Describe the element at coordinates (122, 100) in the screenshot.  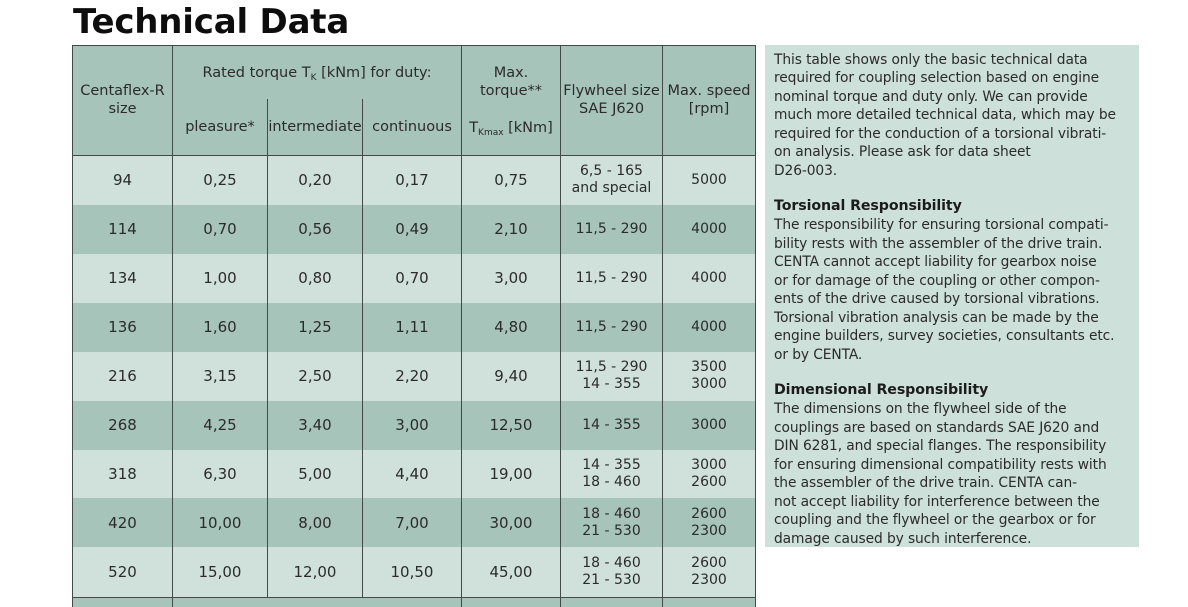
I see `header-size: Centaflex-R size` at that location.